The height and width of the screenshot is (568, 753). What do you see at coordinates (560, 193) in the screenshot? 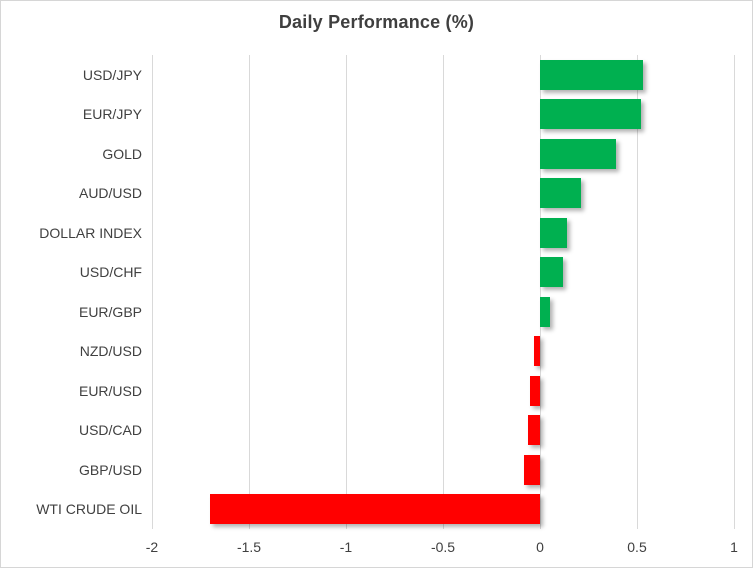
I see `bar-aud-usd` at bounding box center [560, 193].